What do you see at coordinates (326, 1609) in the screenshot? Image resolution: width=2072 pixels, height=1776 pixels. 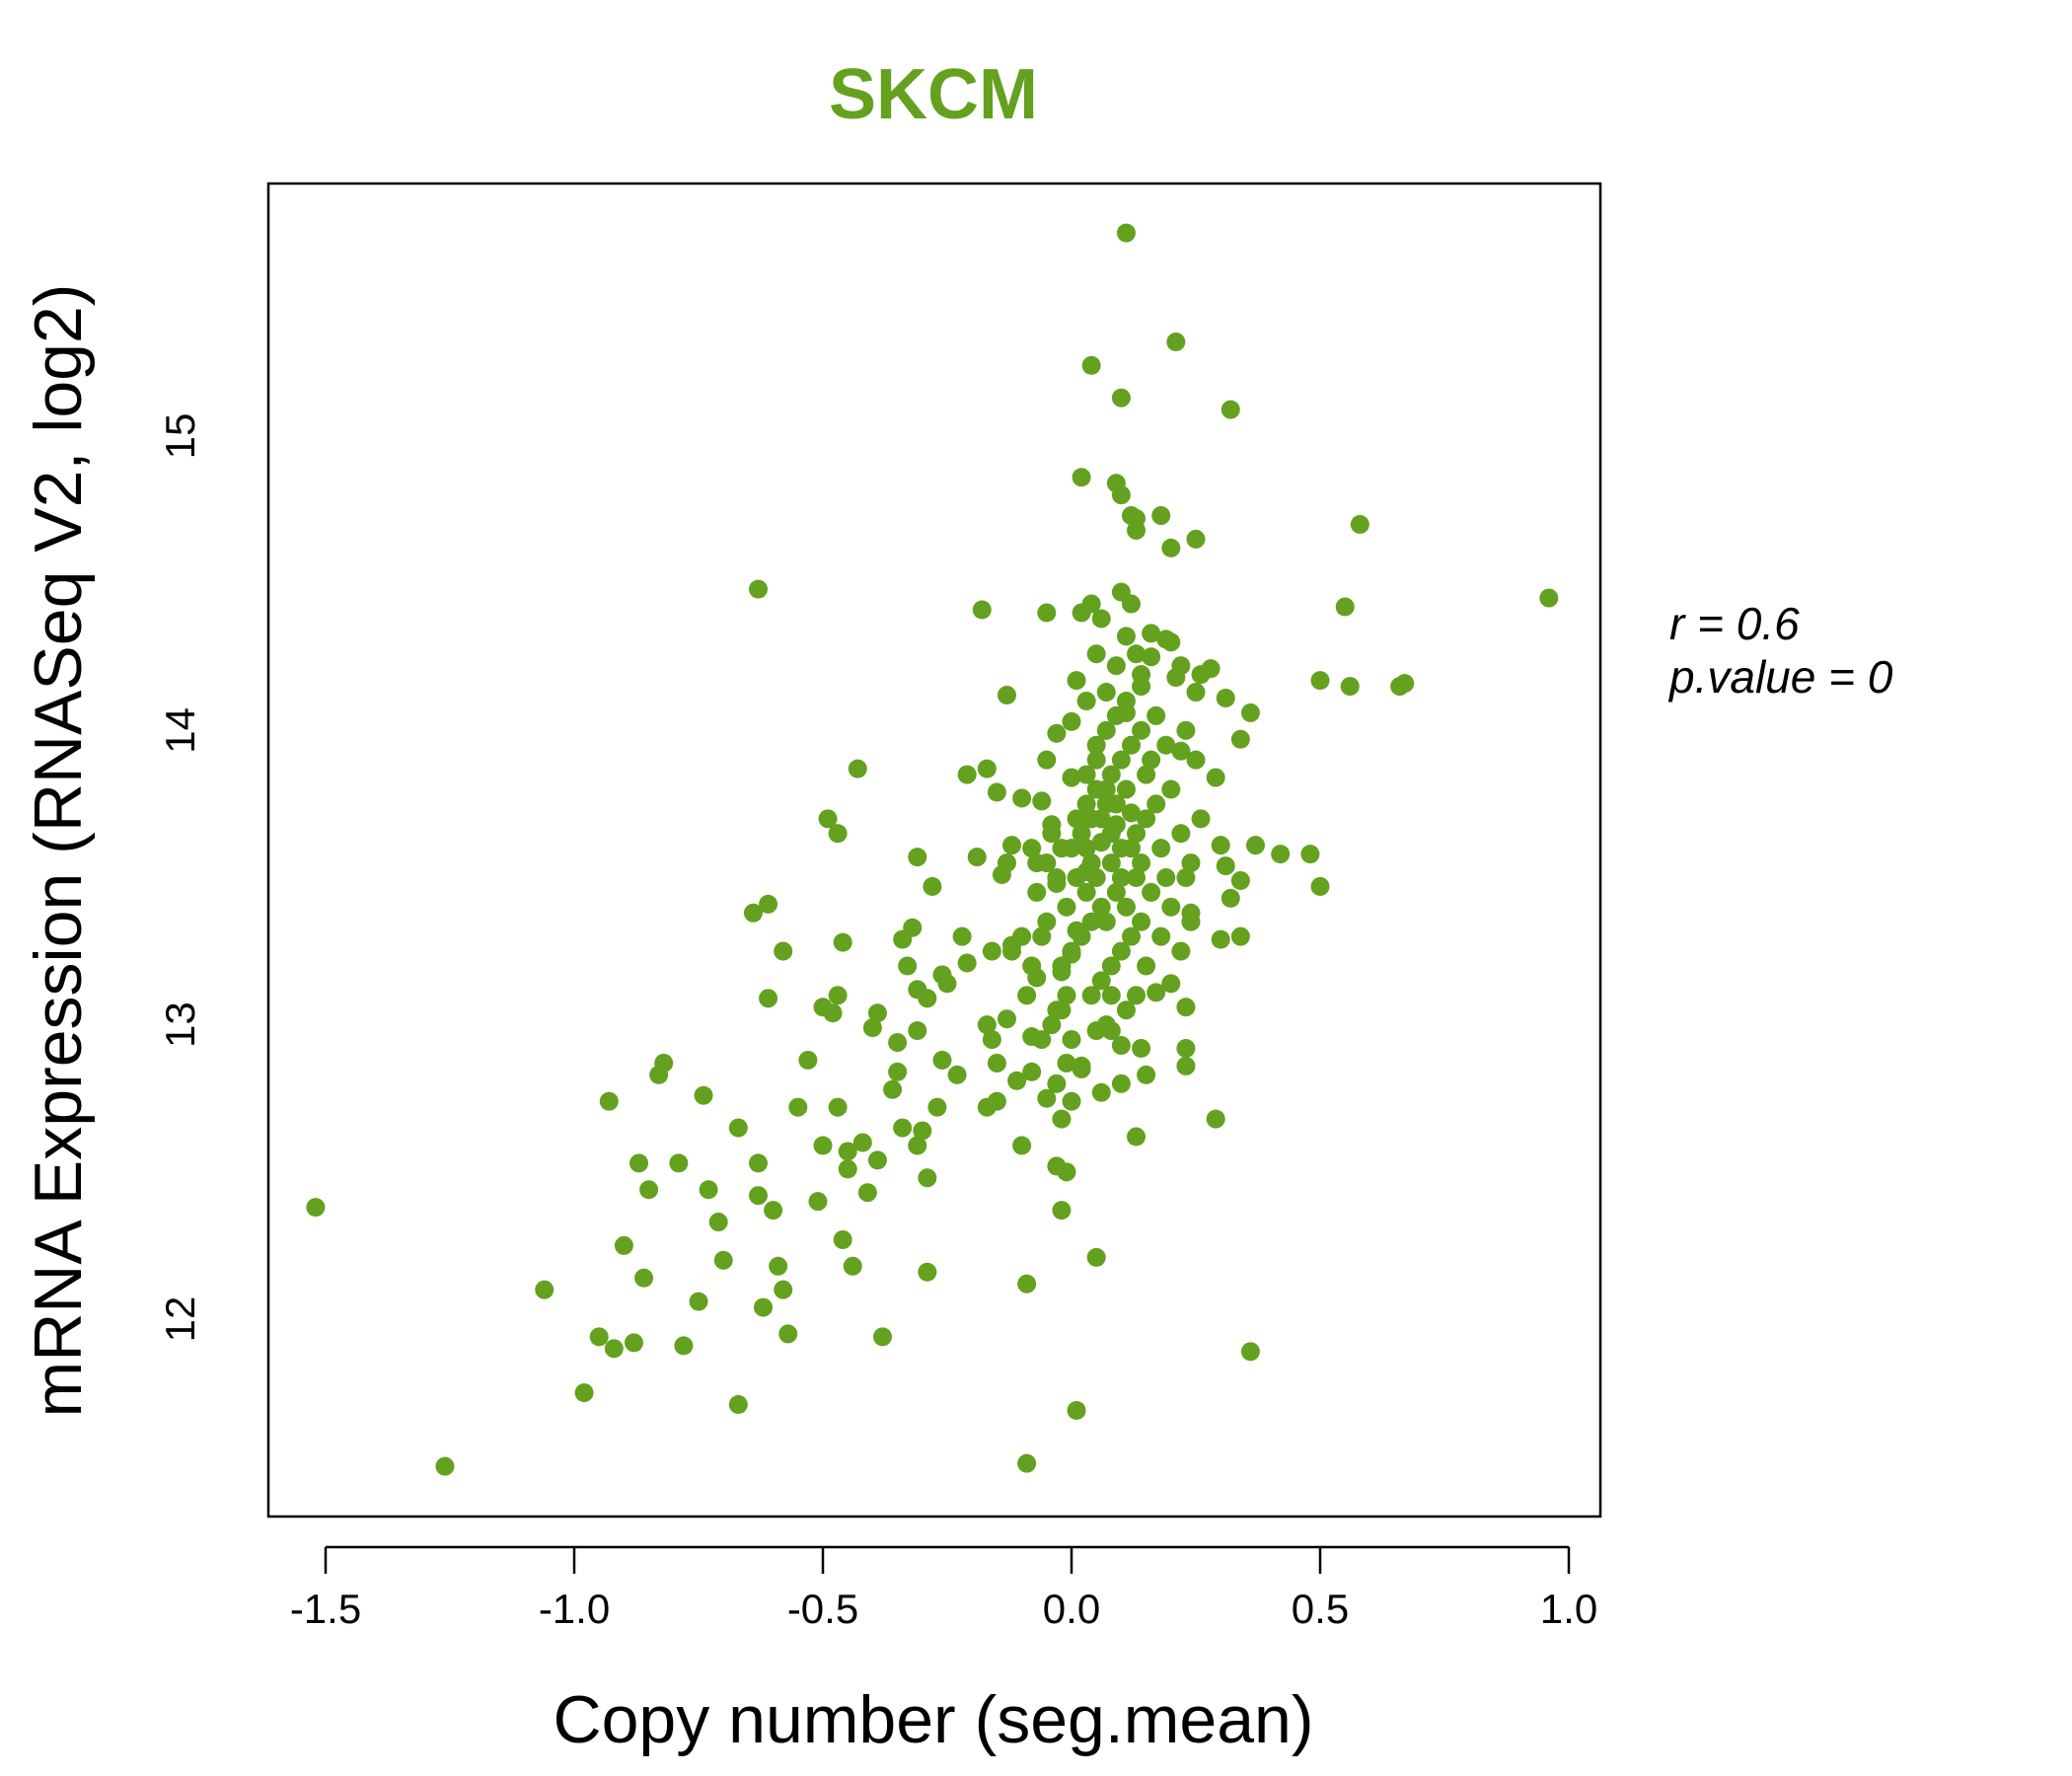 I see `x-tick-label: -1.5` at bounding box center [326, 1609].